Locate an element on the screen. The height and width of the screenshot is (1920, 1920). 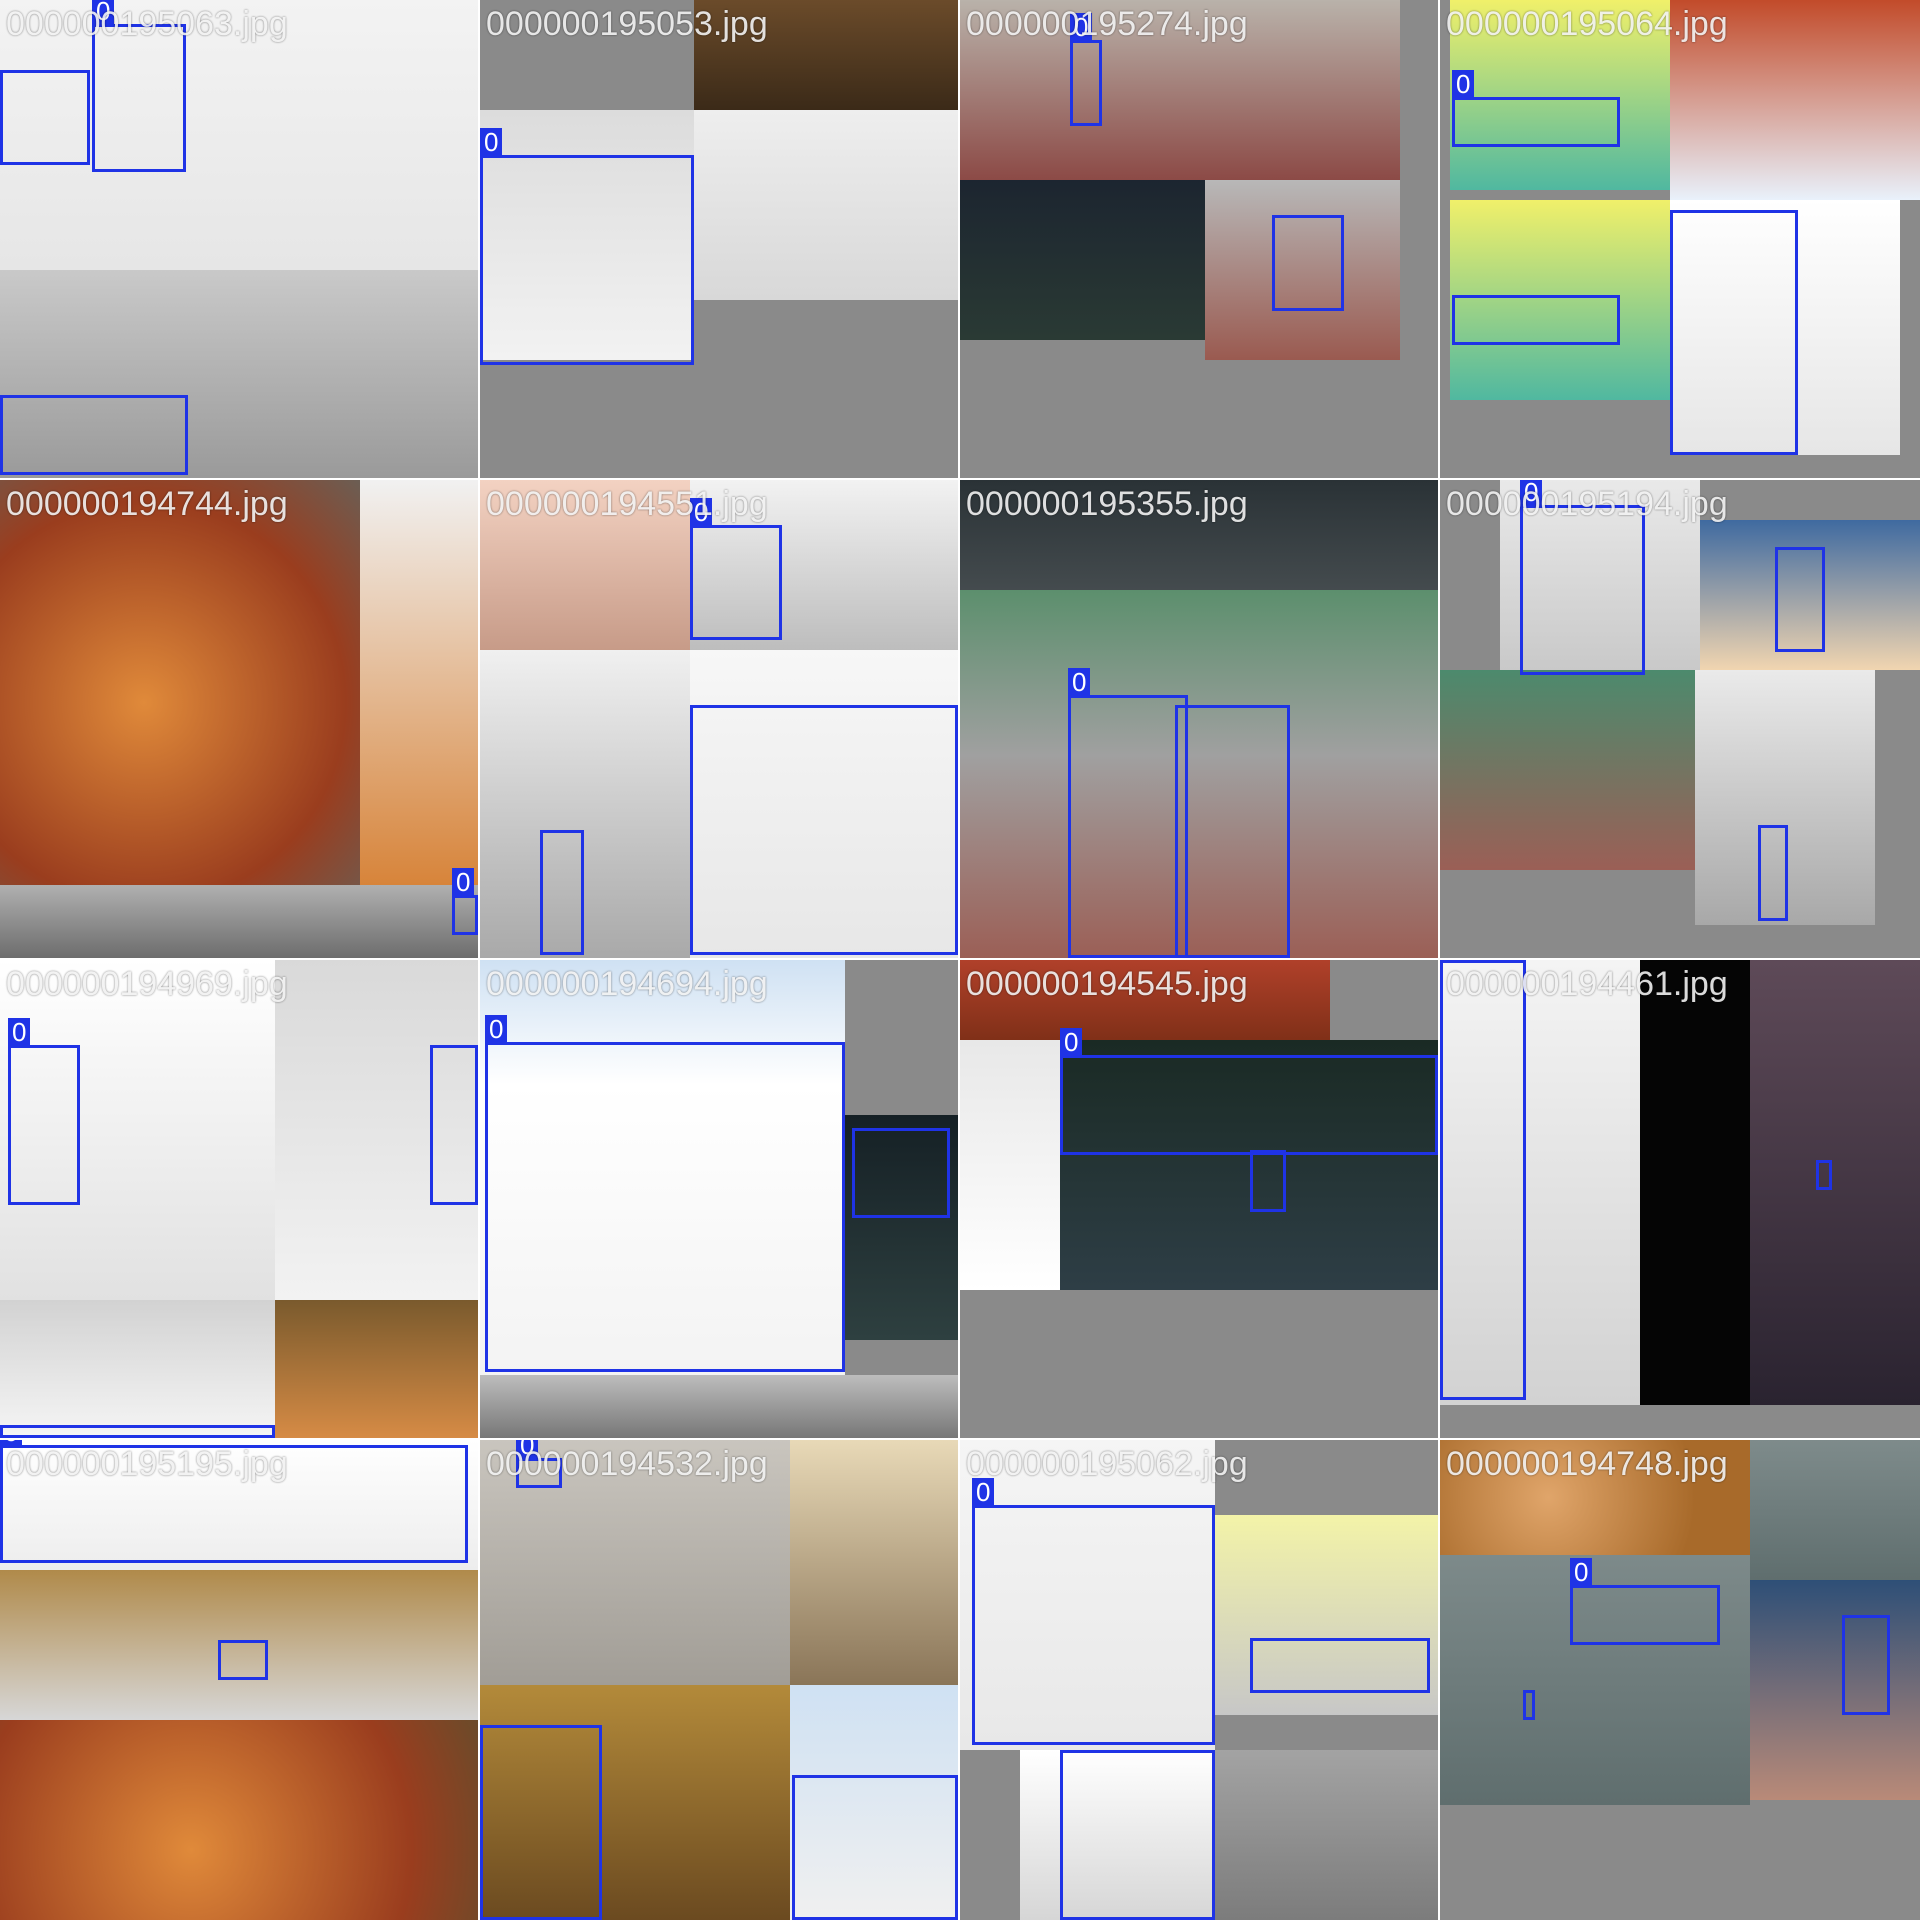
tile-filename: 000000195355.jpg is located at coordinates (1107, 504).